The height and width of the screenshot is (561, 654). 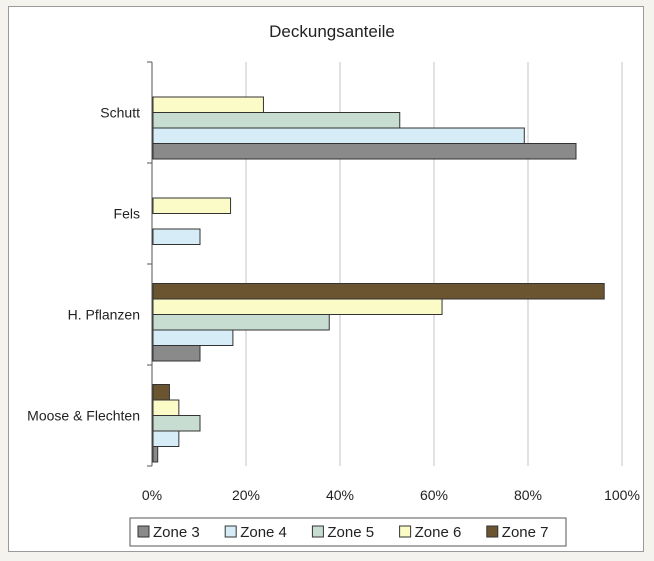 What do you see at coordinates (150, 264) in the screenshot?
I see `axes` at bounding box center [150, 264].